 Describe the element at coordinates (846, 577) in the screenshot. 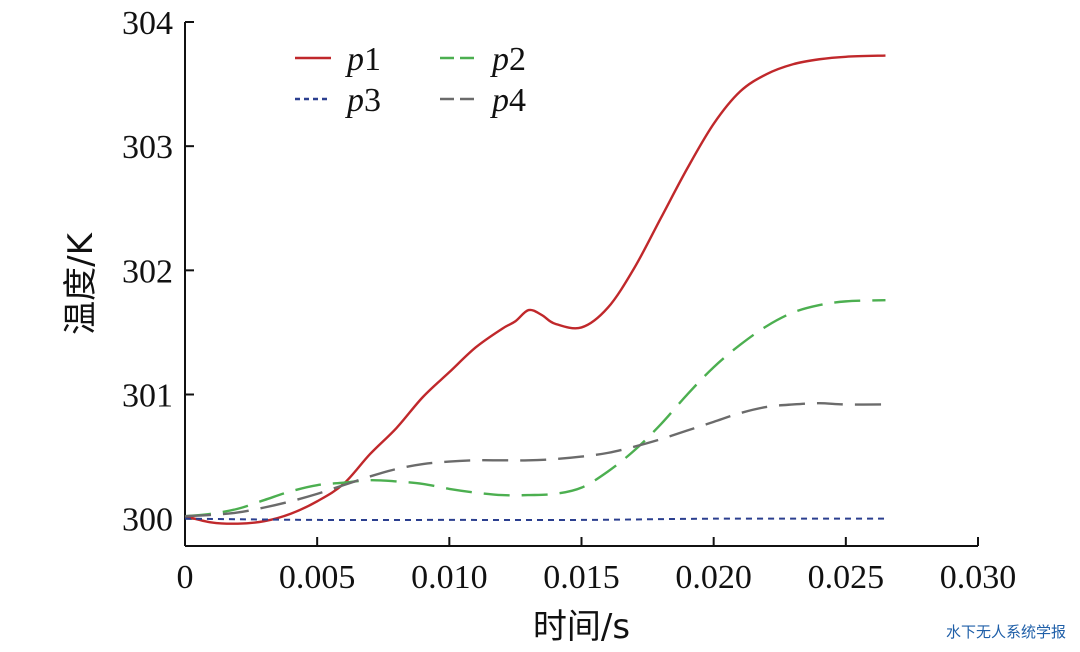

I see `x-tick-label: 0.025` at that location.